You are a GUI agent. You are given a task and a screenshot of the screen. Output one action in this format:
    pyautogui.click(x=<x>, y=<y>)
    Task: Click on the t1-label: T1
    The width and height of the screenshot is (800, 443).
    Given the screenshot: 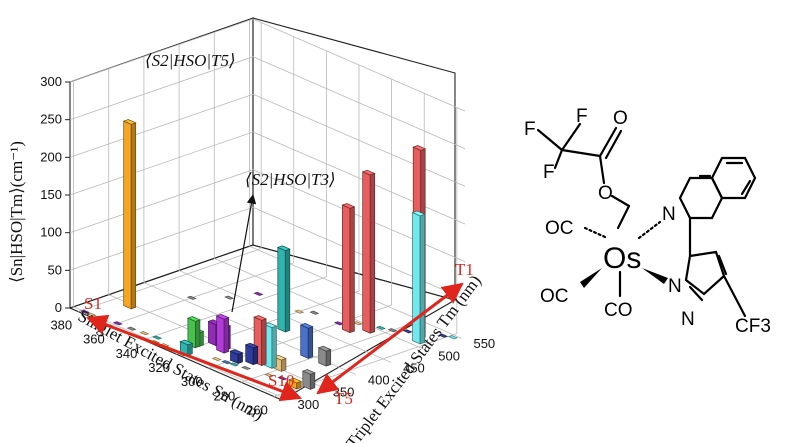 What is the action you would take?
    pyautogui.click(x=464, y=269)
    